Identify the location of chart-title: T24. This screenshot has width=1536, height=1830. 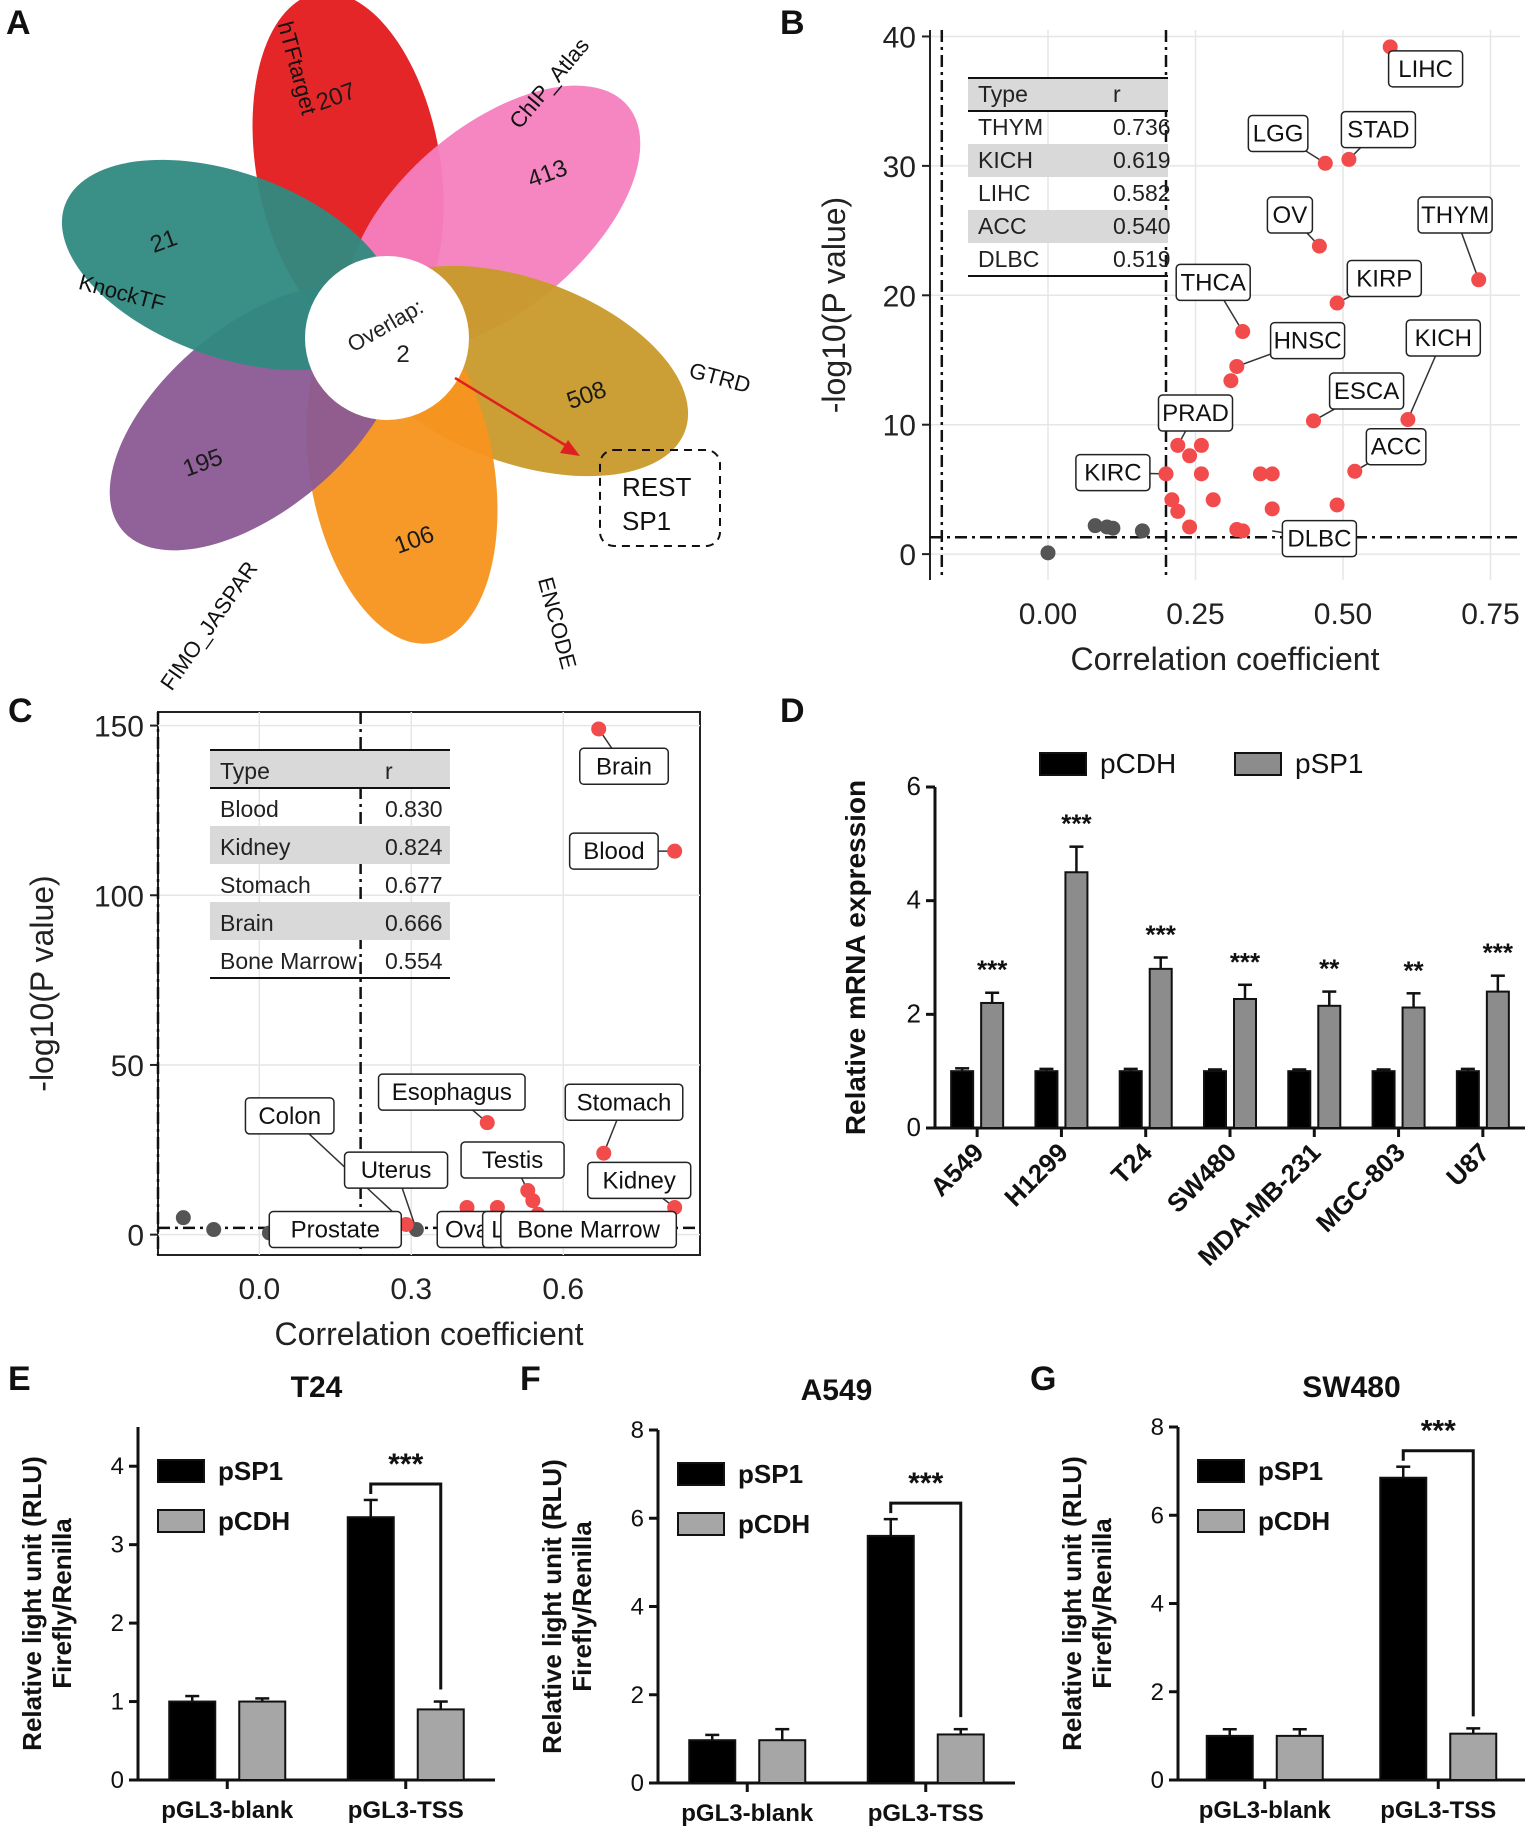
(317, 1387).